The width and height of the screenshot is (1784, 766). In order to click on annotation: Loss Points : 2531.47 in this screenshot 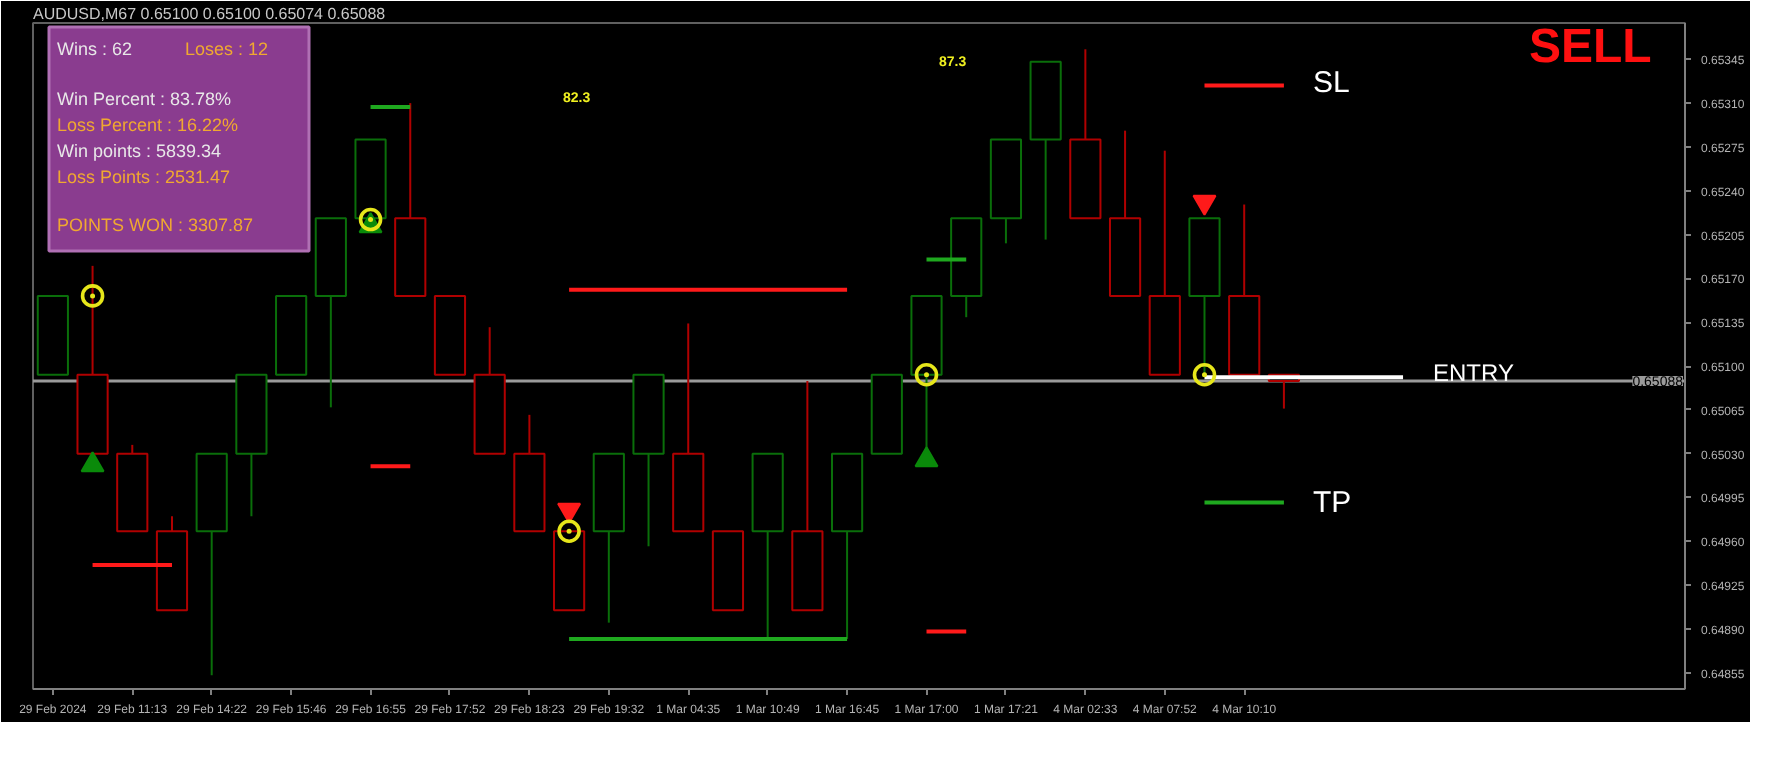, I will do `click(144, 177)`.